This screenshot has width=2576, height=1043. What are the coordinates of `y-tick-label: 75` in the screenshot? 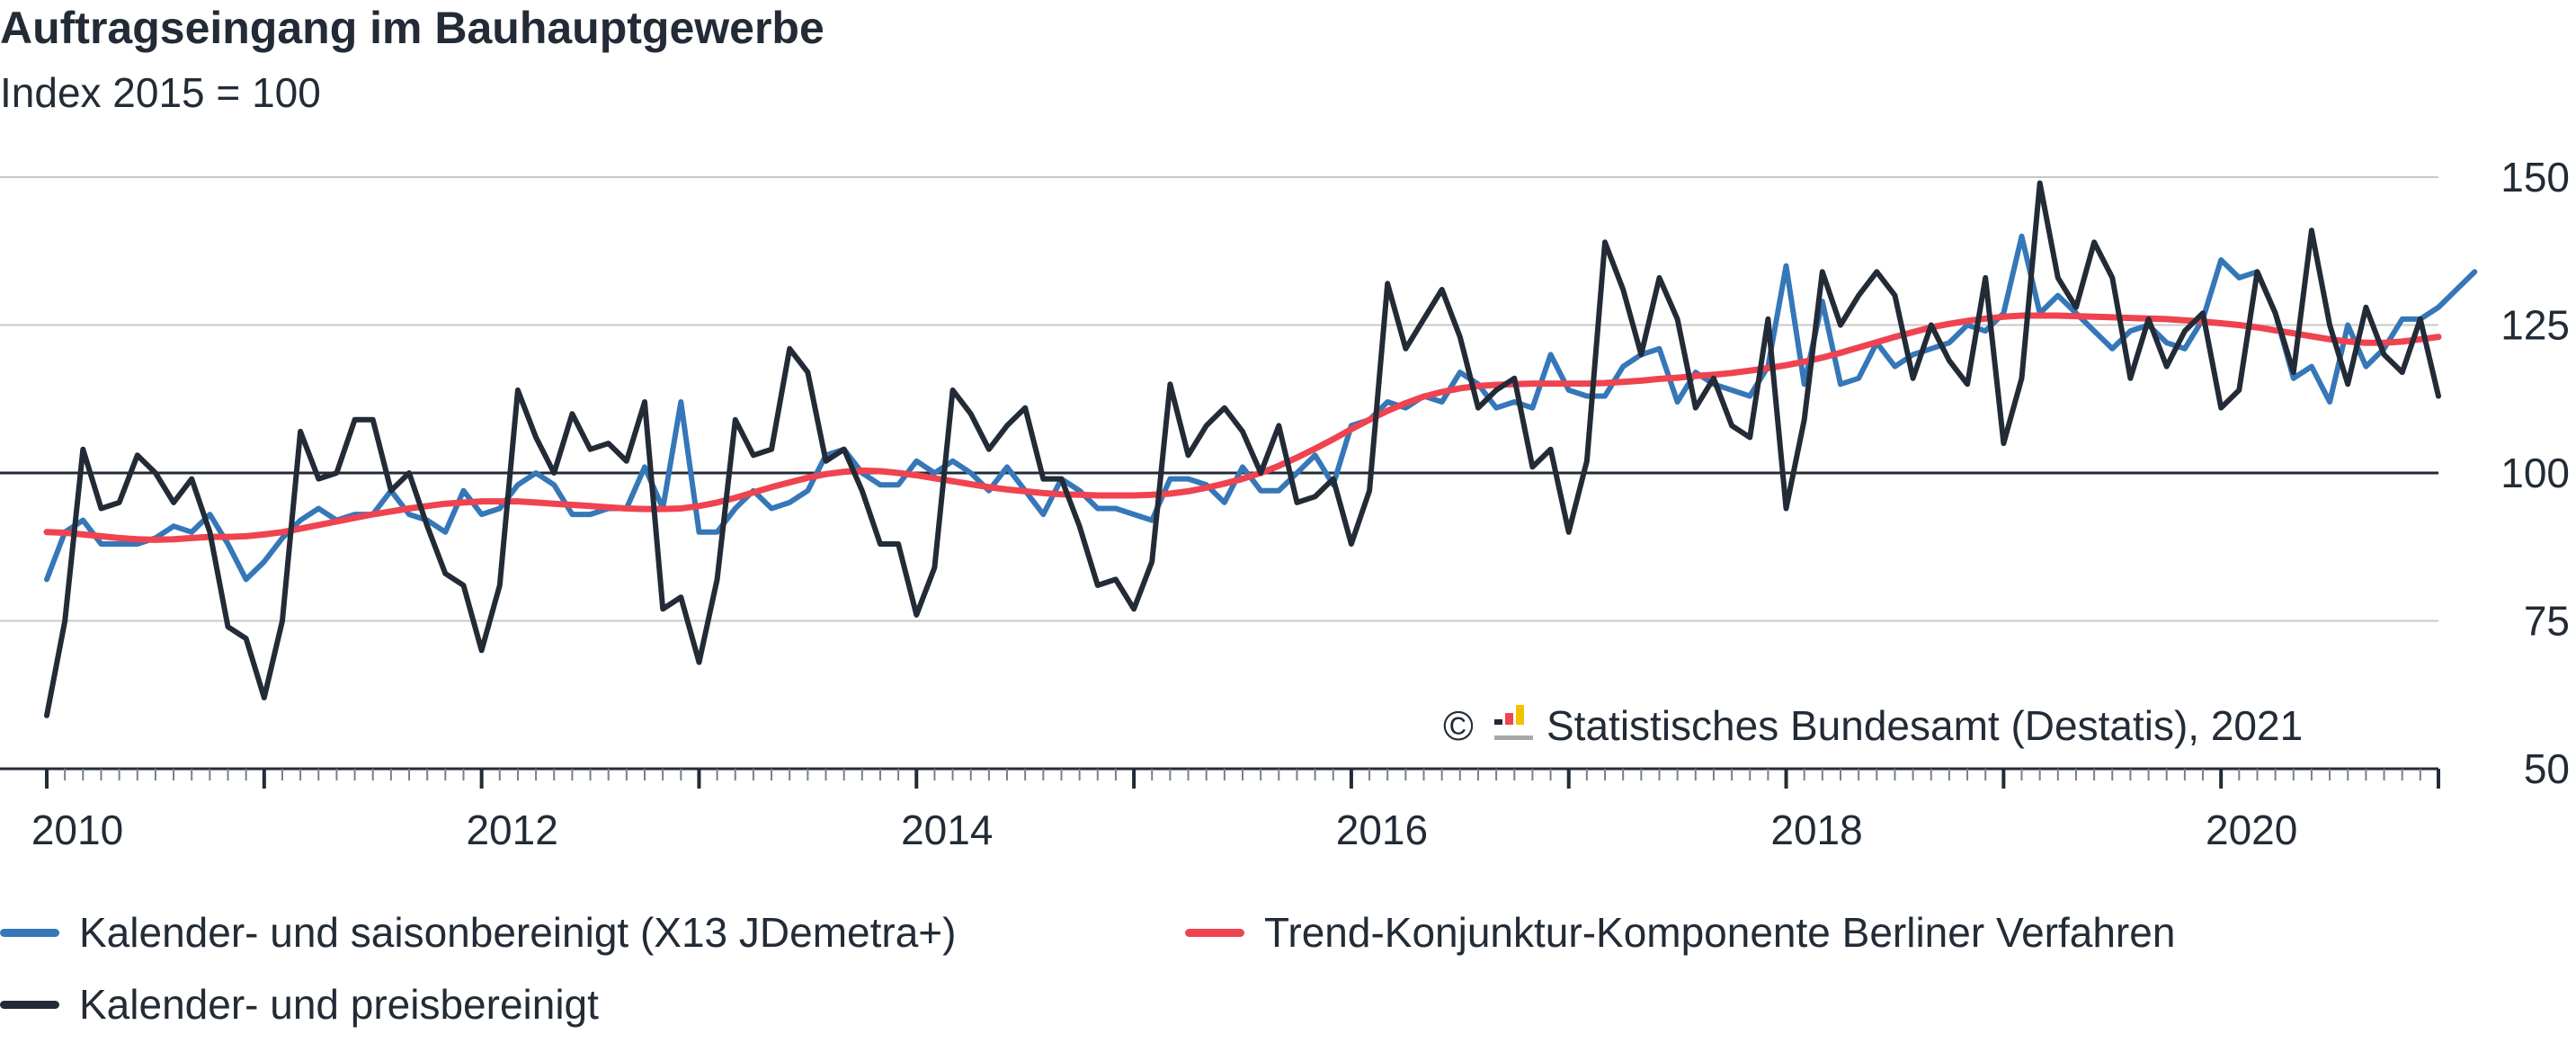 It's located at (2547, 621).